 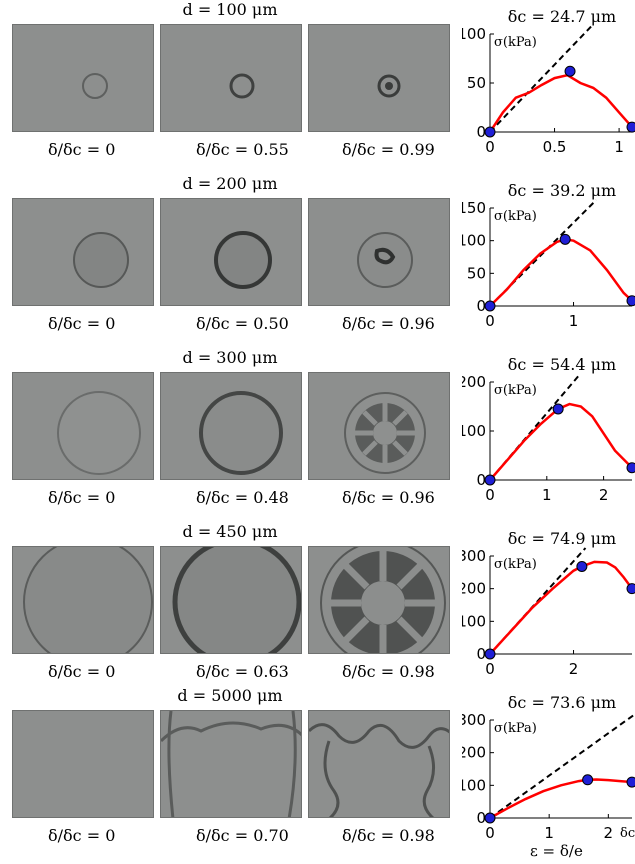 What do you see at coordinates (230, 357) in the screenshot?
I see `diameter-title: d = 300 μm` at bounding box center [230, 357].